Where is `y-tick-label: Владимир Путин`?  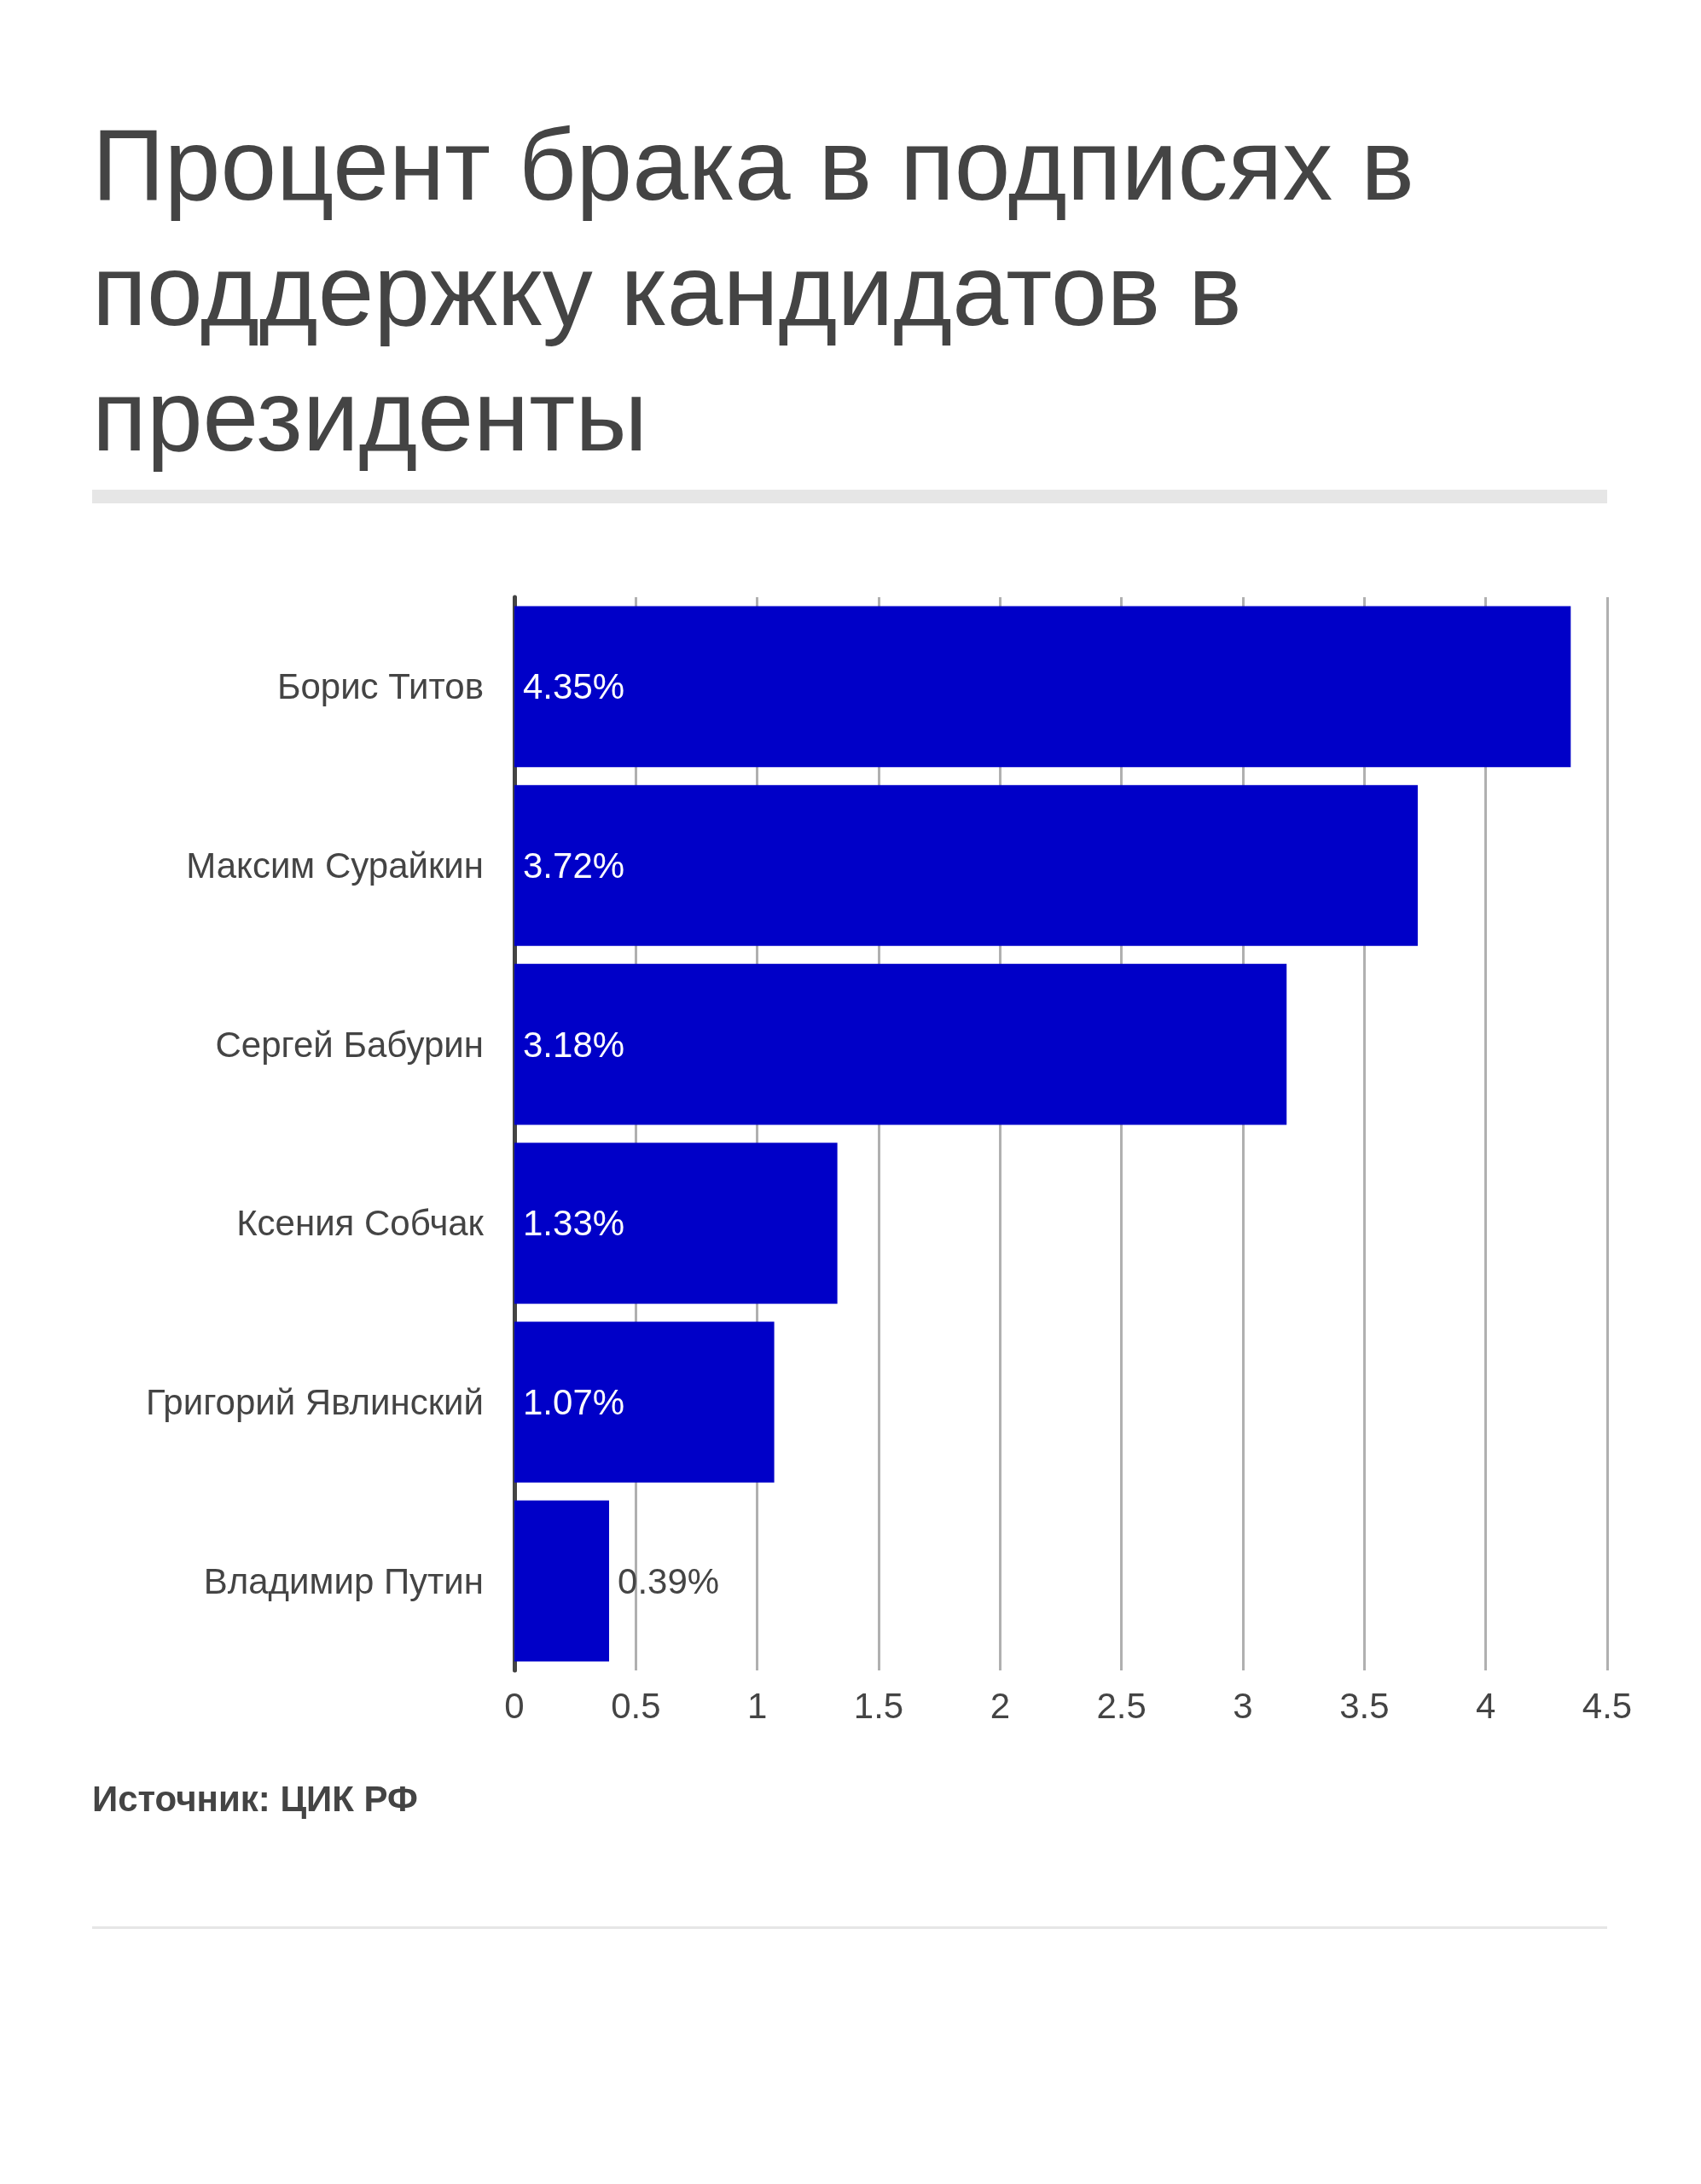 y-tick-label: Владимир Путин is located at coordinates (343, 1581).